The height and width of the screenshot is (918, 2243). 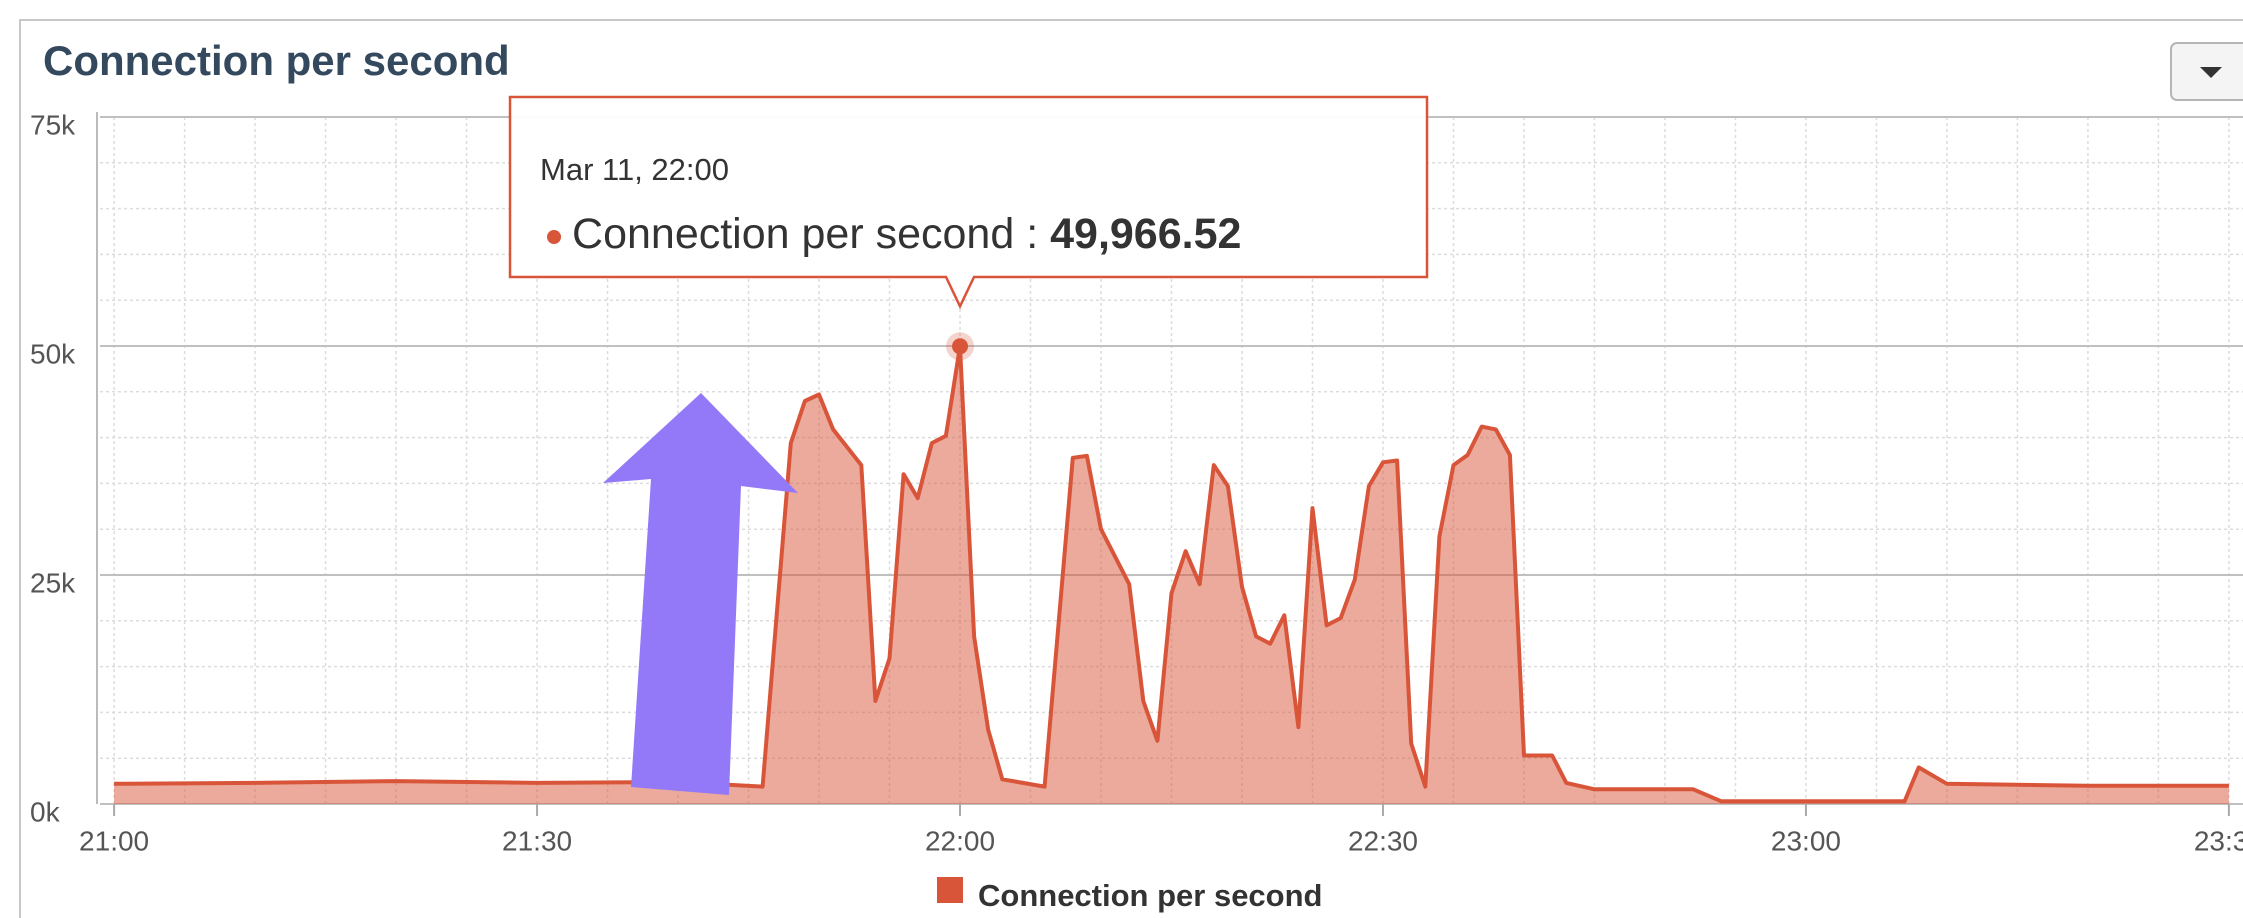 What do you see at coordinates (960, 840) in the screenshot?
I see `x-tick-label: 22:00` at bounding box center [960, 840].